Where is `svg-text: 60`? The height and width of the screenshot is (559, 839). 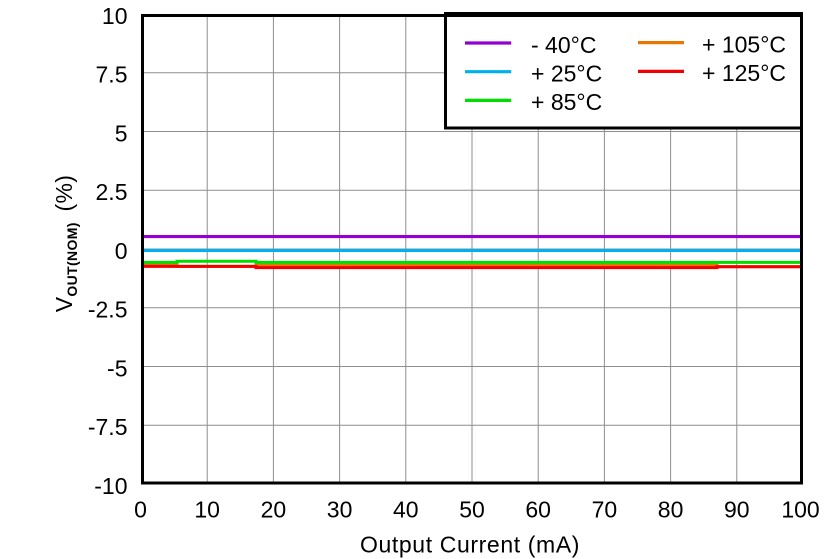
svg-text: 60 is located at coordinates (538, 510).